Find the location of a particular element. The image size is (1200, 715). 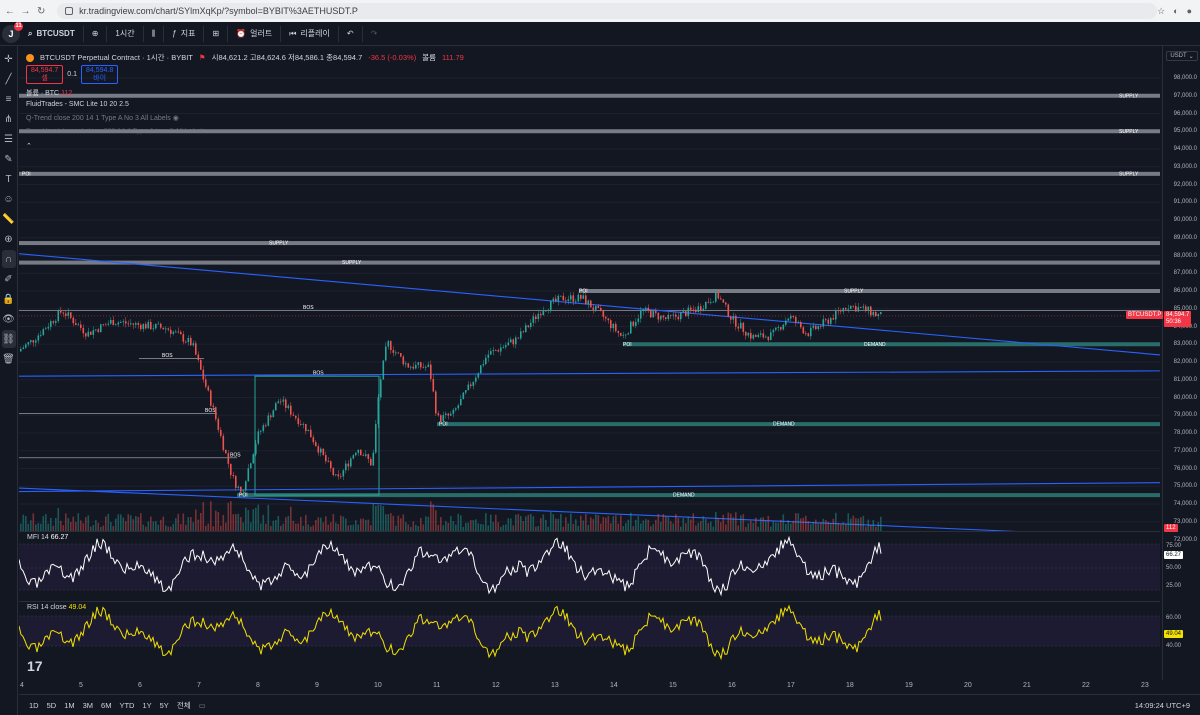

user-avatar: J 11 is located at coordinates (12, 32).